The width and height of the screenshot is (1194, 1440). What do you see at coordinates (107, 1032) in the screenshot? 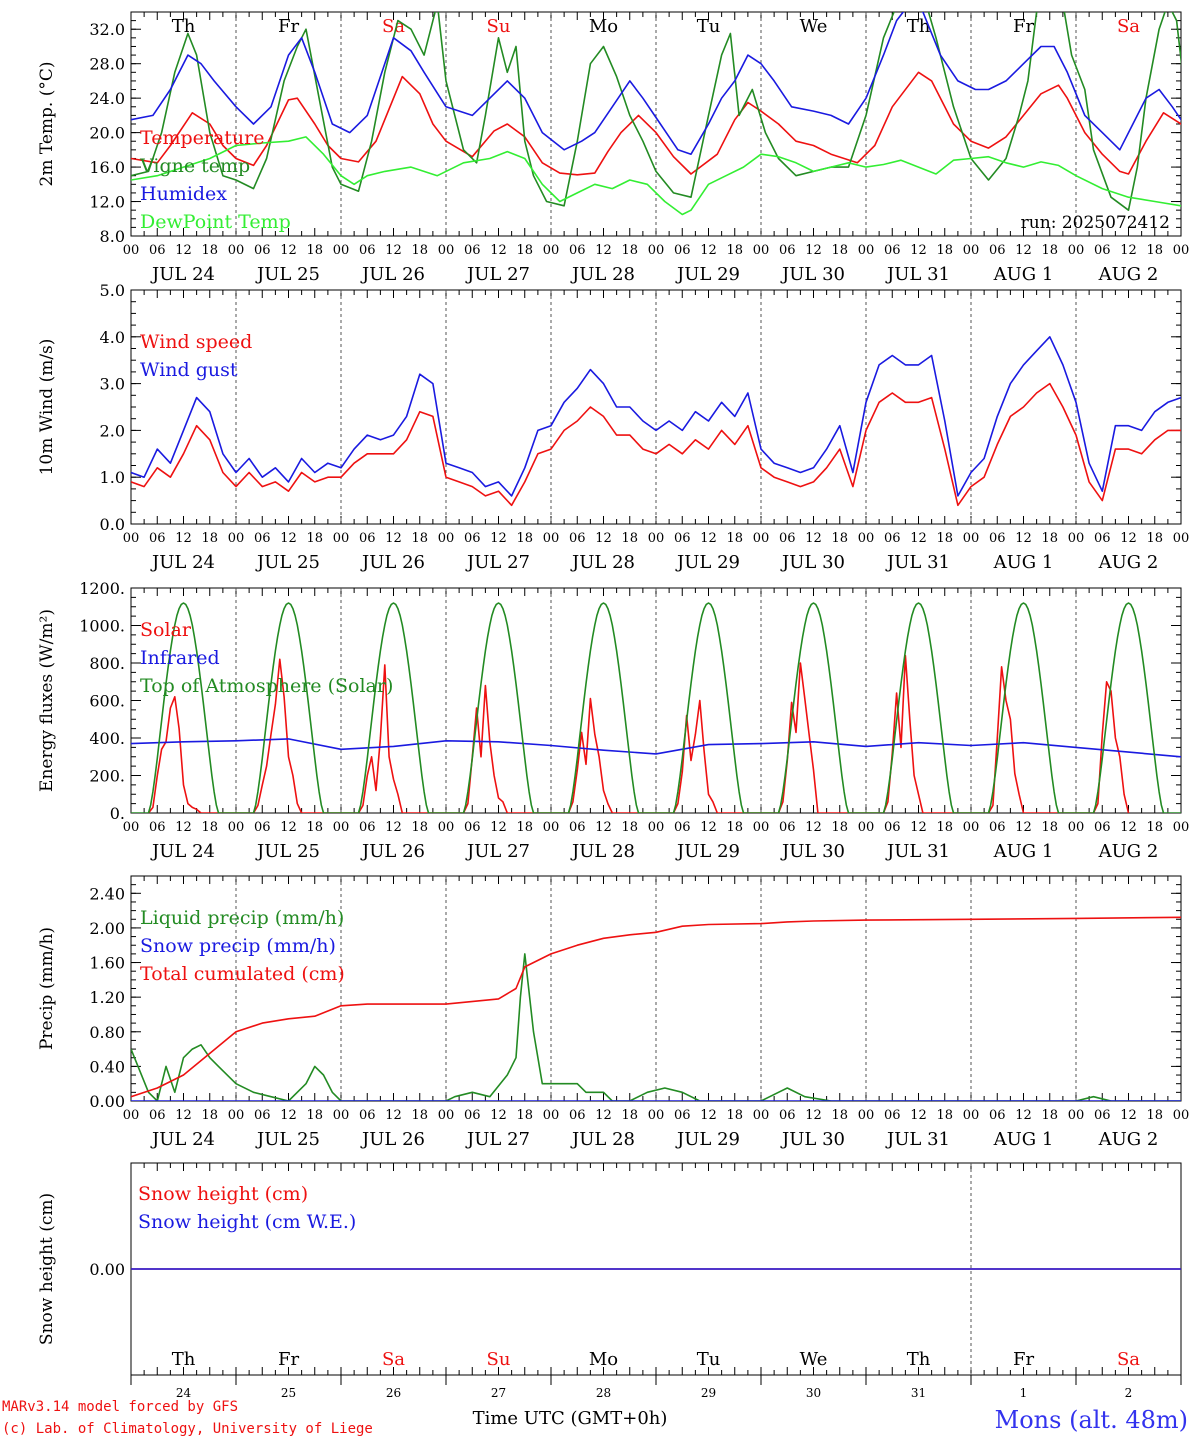
I see `y-tick-label: 0.80` at bounding box center [107, 1032].